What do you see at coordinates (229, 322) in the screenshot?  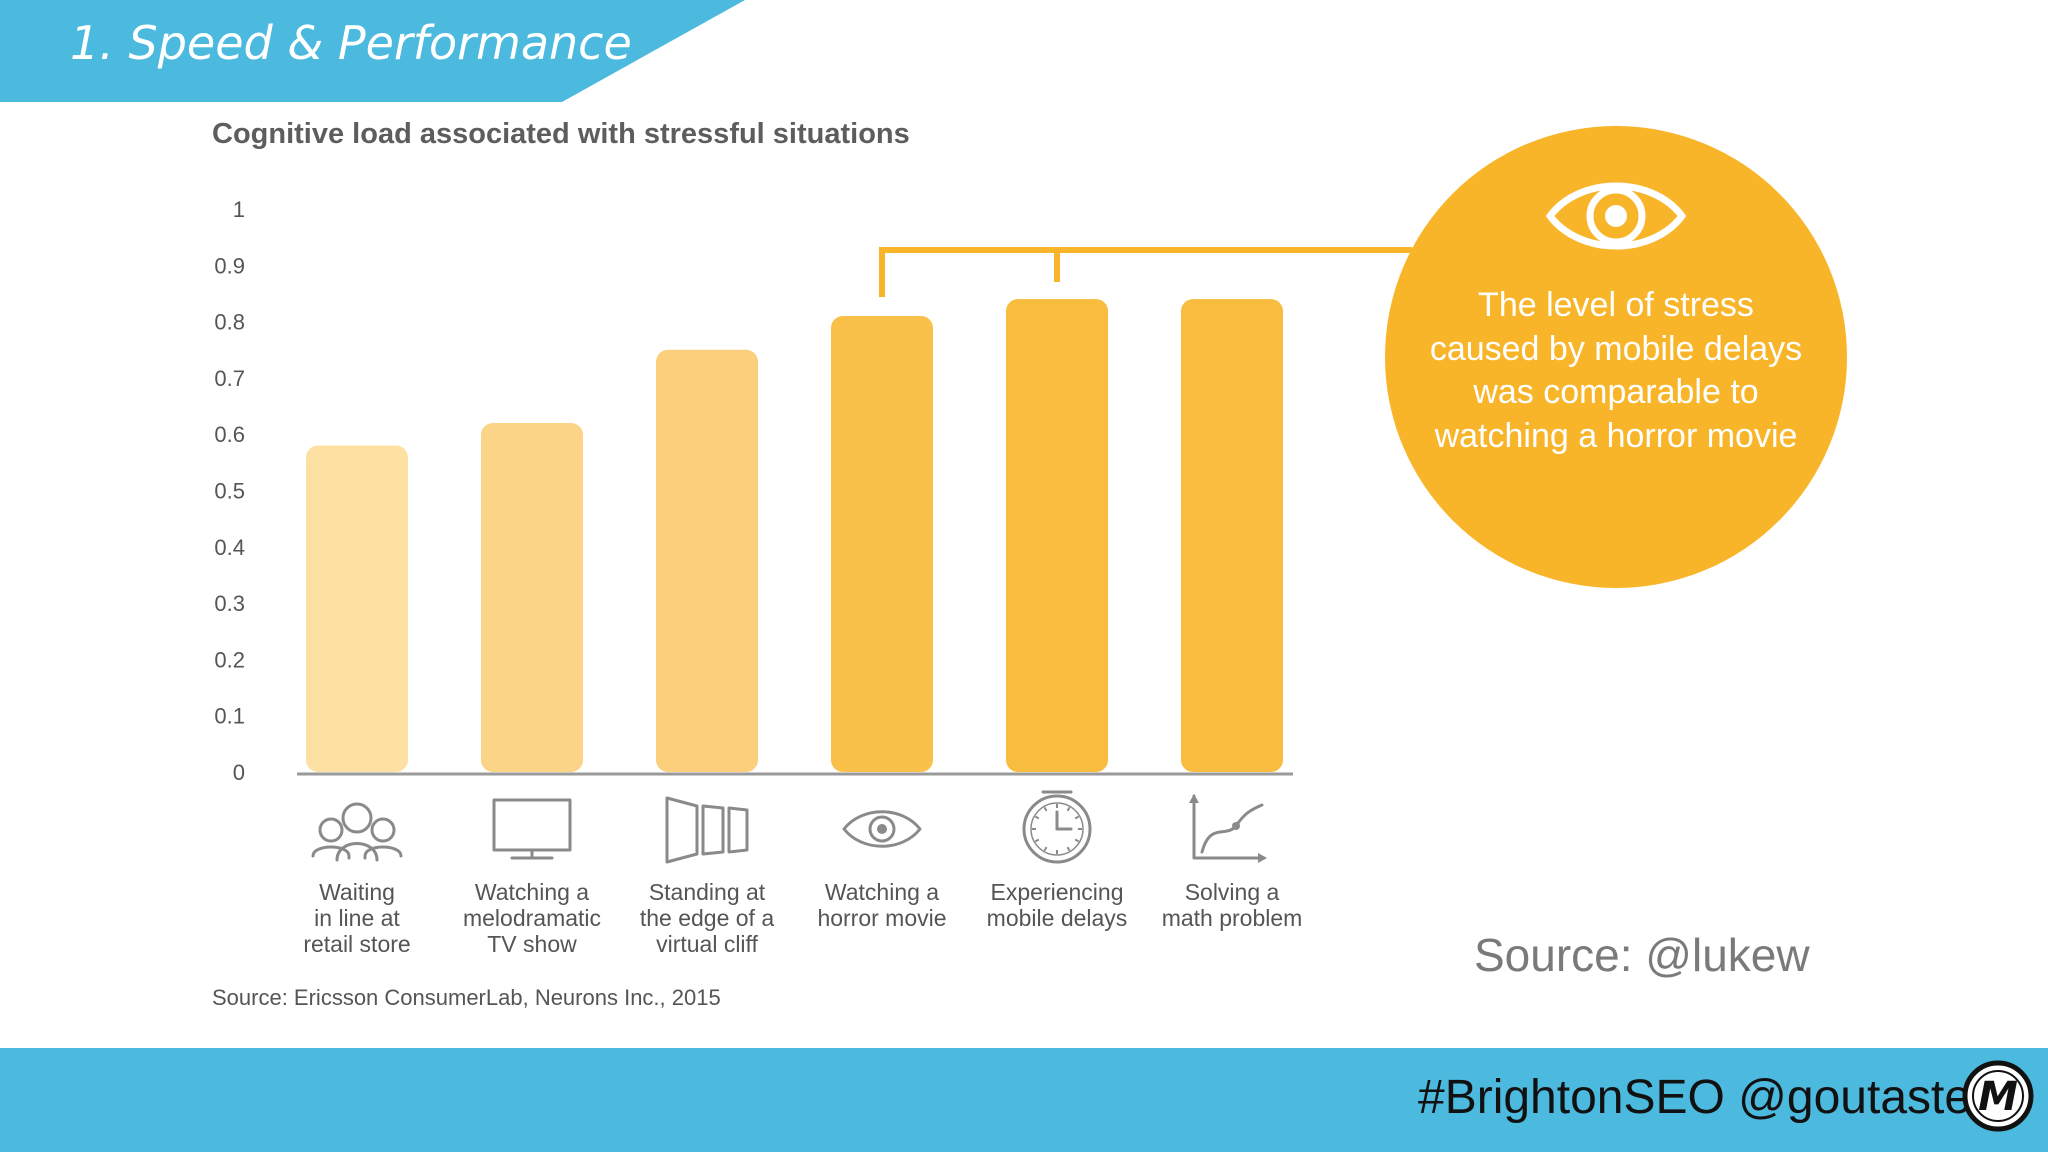 I see `y-tick-label: 0.8` at bounding box center [229, 322].